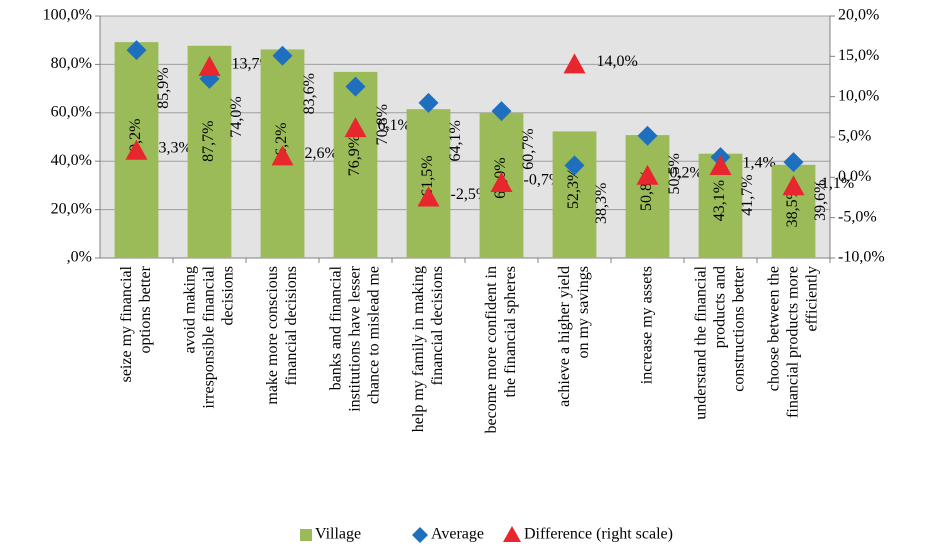 Image resolution: width=944 pixels, height=549 pixels. I want to click on x-tick-label-line: chance to mislead me, so click(373, 335).